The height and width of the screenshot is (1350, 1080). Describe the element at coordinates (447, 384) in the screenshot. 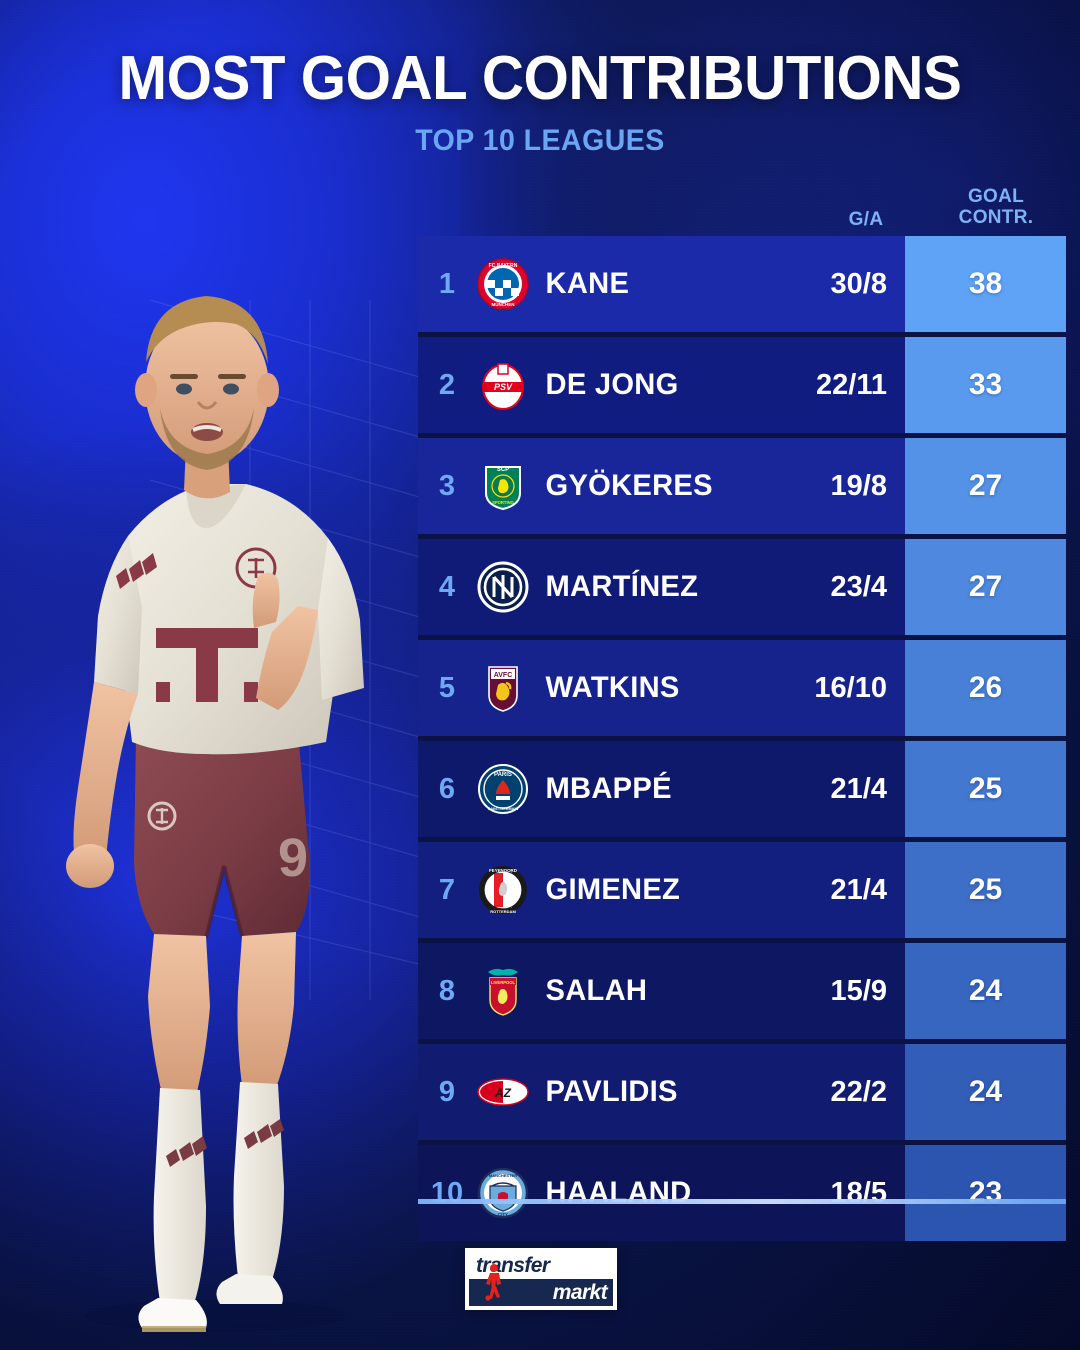

I see `rank-value: 2` at that location.